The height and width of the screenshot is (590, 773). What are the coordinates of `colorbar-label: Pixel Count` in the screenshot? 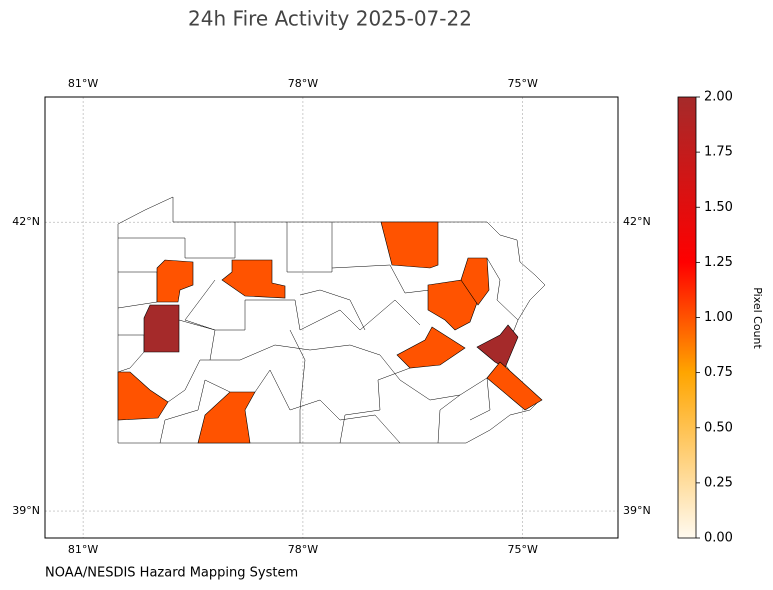 It's located at (757, 318).